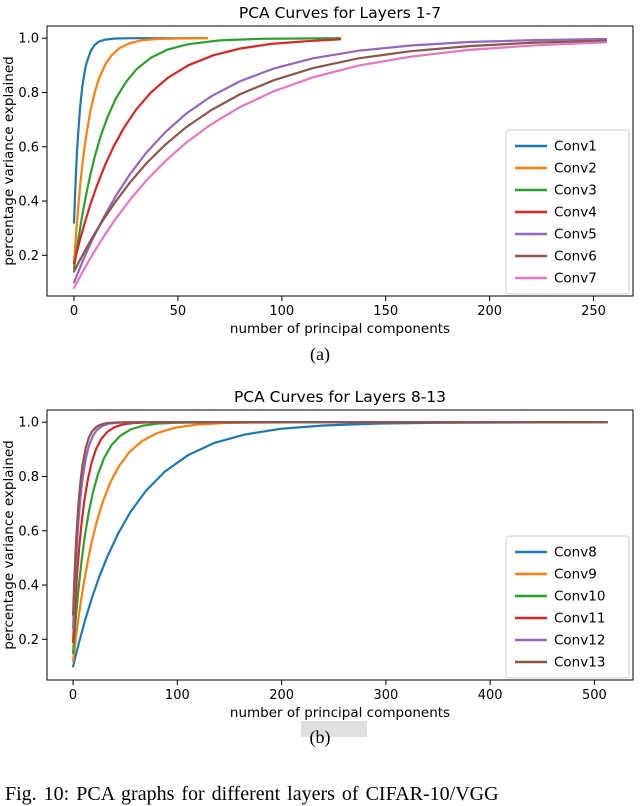  Describe the element at coordinates (594, 695) in the screenshot. I see `x-tick-label: 500` at that location.